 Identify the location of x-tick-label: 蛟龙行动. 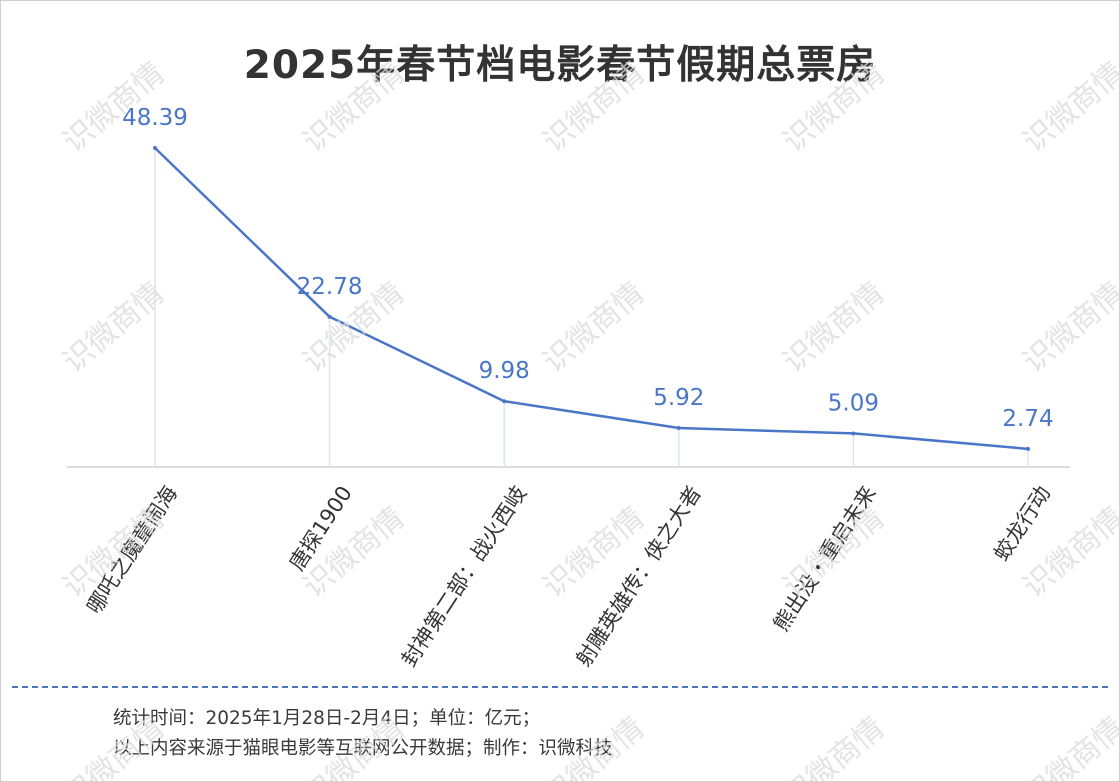
(1022, 524).